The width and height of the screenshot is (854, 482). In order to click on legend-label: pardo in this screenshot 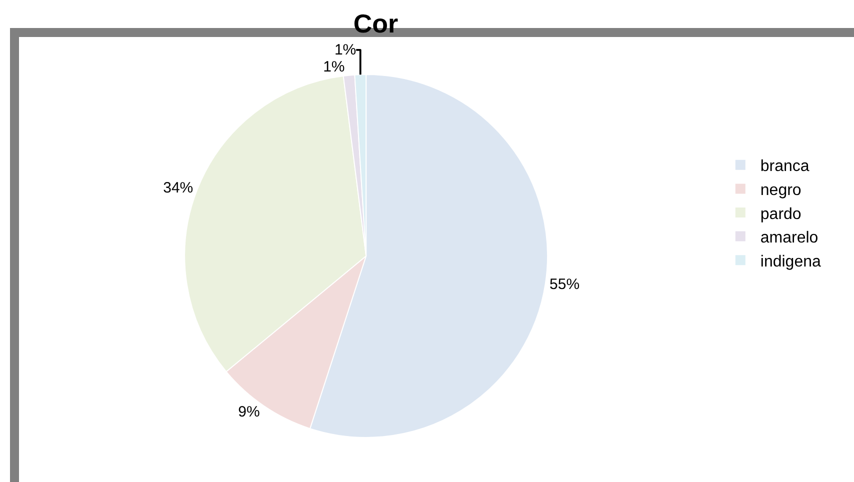, I will do `click(781, 214)`.